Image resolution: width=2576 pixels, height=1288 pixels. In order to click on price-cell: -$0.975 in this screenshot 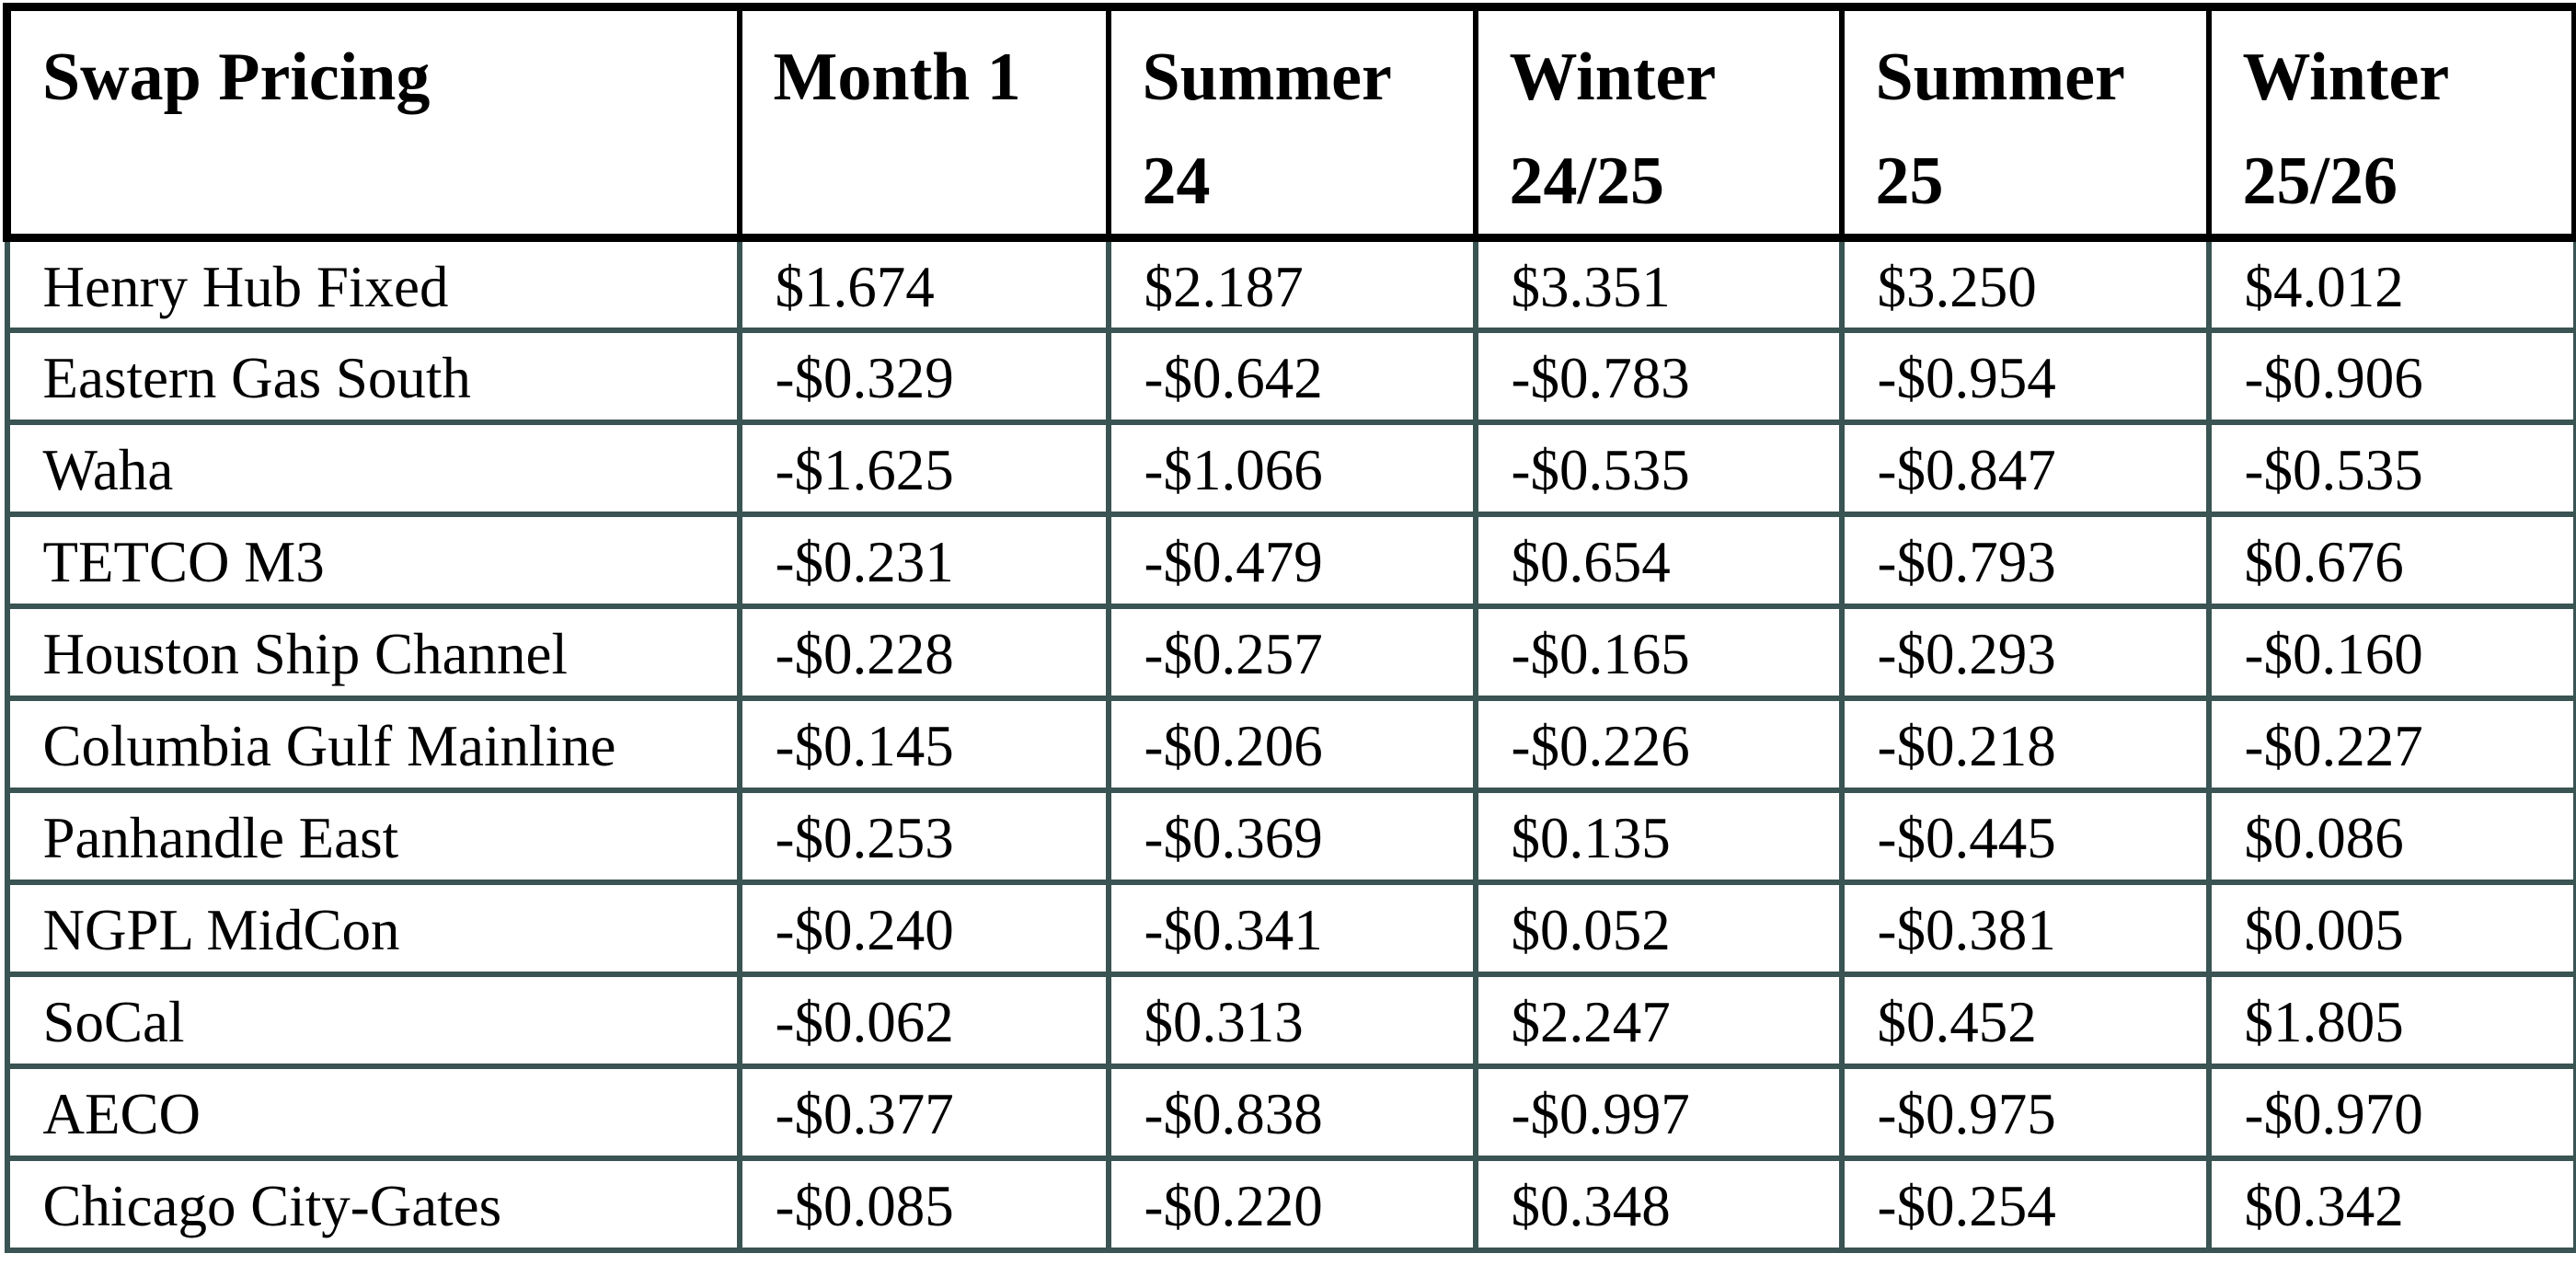, I will do `click(2025, 1112)`.